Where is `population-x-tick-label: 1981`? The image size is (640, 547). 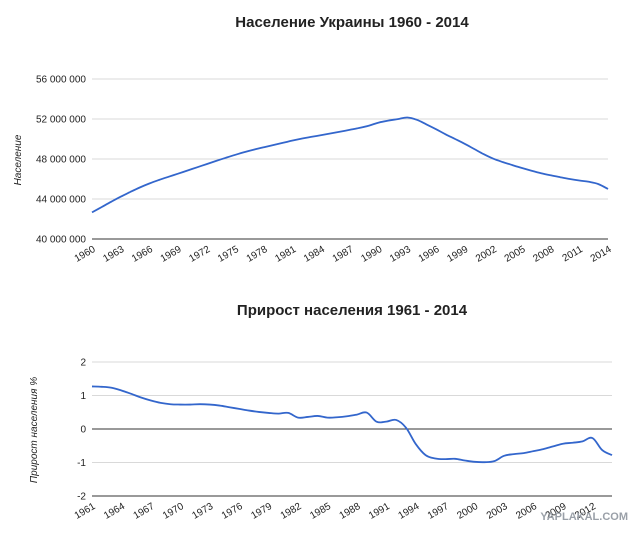 population-x-tick-label: 1981 is located at coordinates (285, 254).